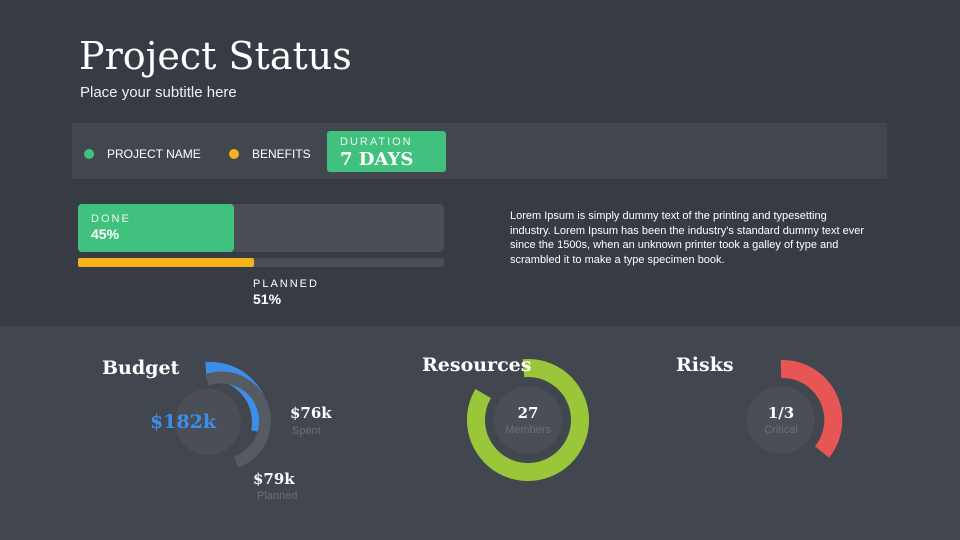 This screenshot has height=540, width=960. What do you see at coordinates (477, 365) in the screenshot?
I see `resources-title: Resources` at bounding box center [477, 365].